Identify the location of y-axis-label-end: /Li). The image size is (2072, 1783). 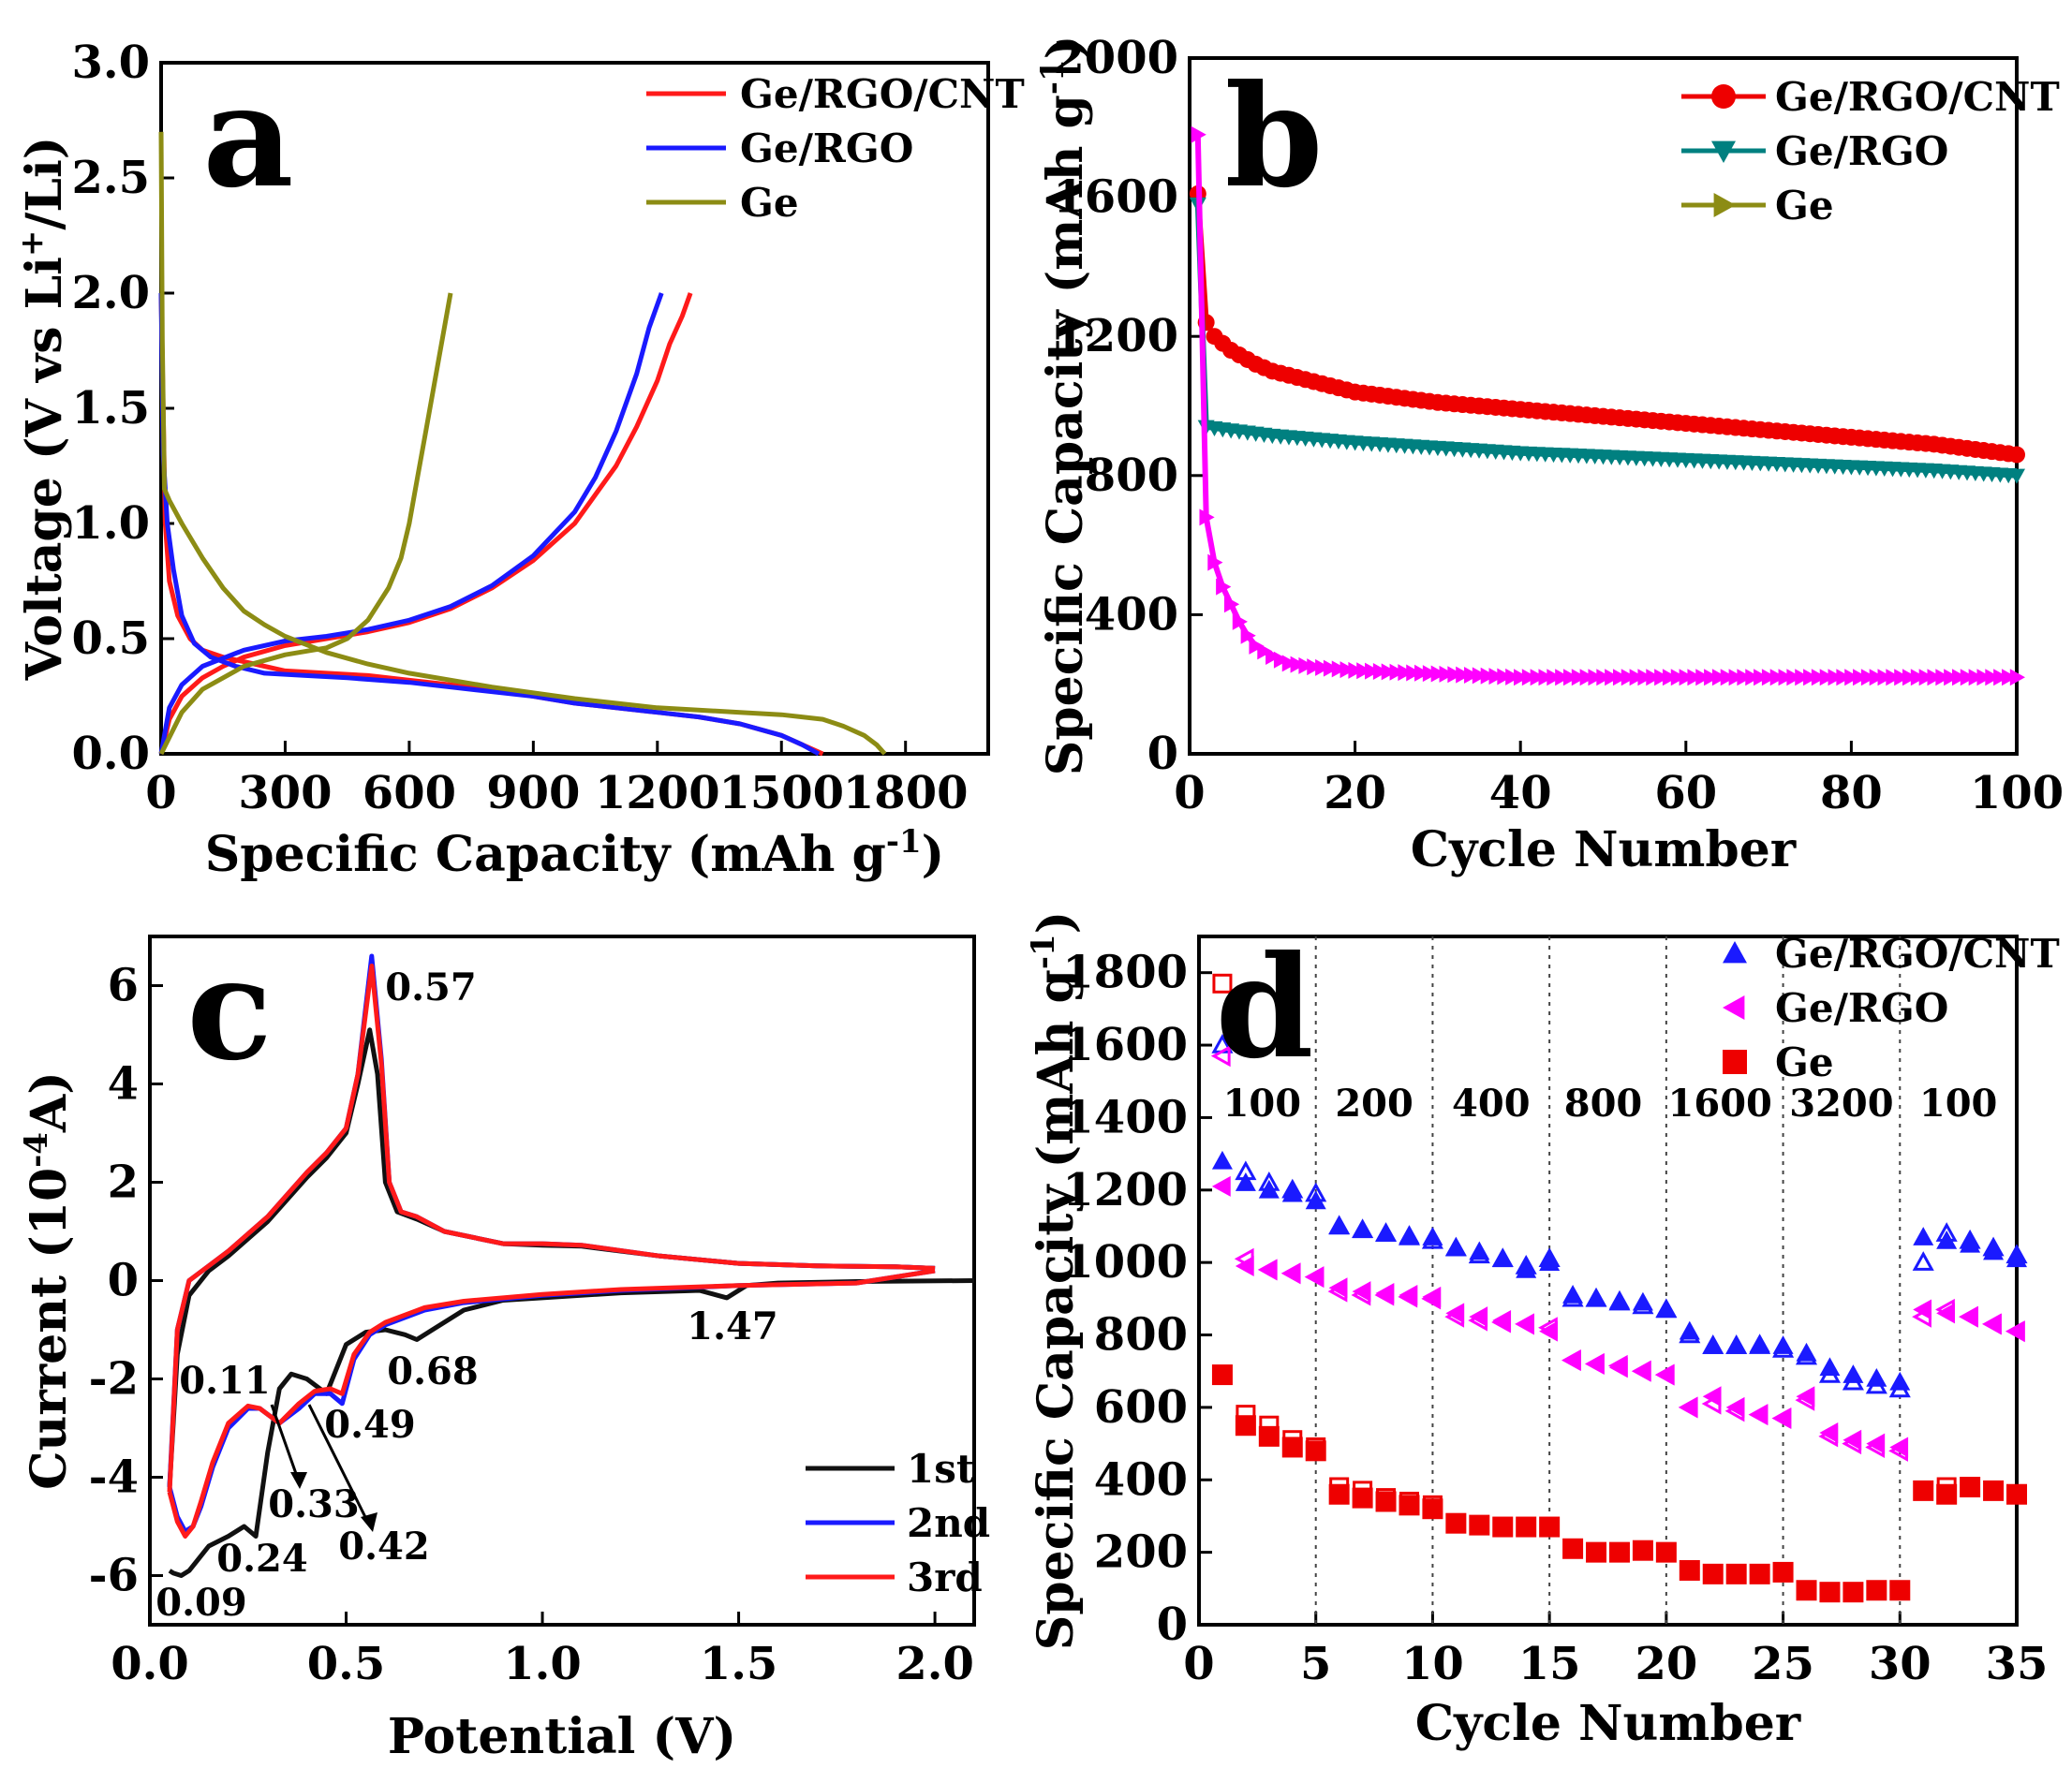
(44, 184).